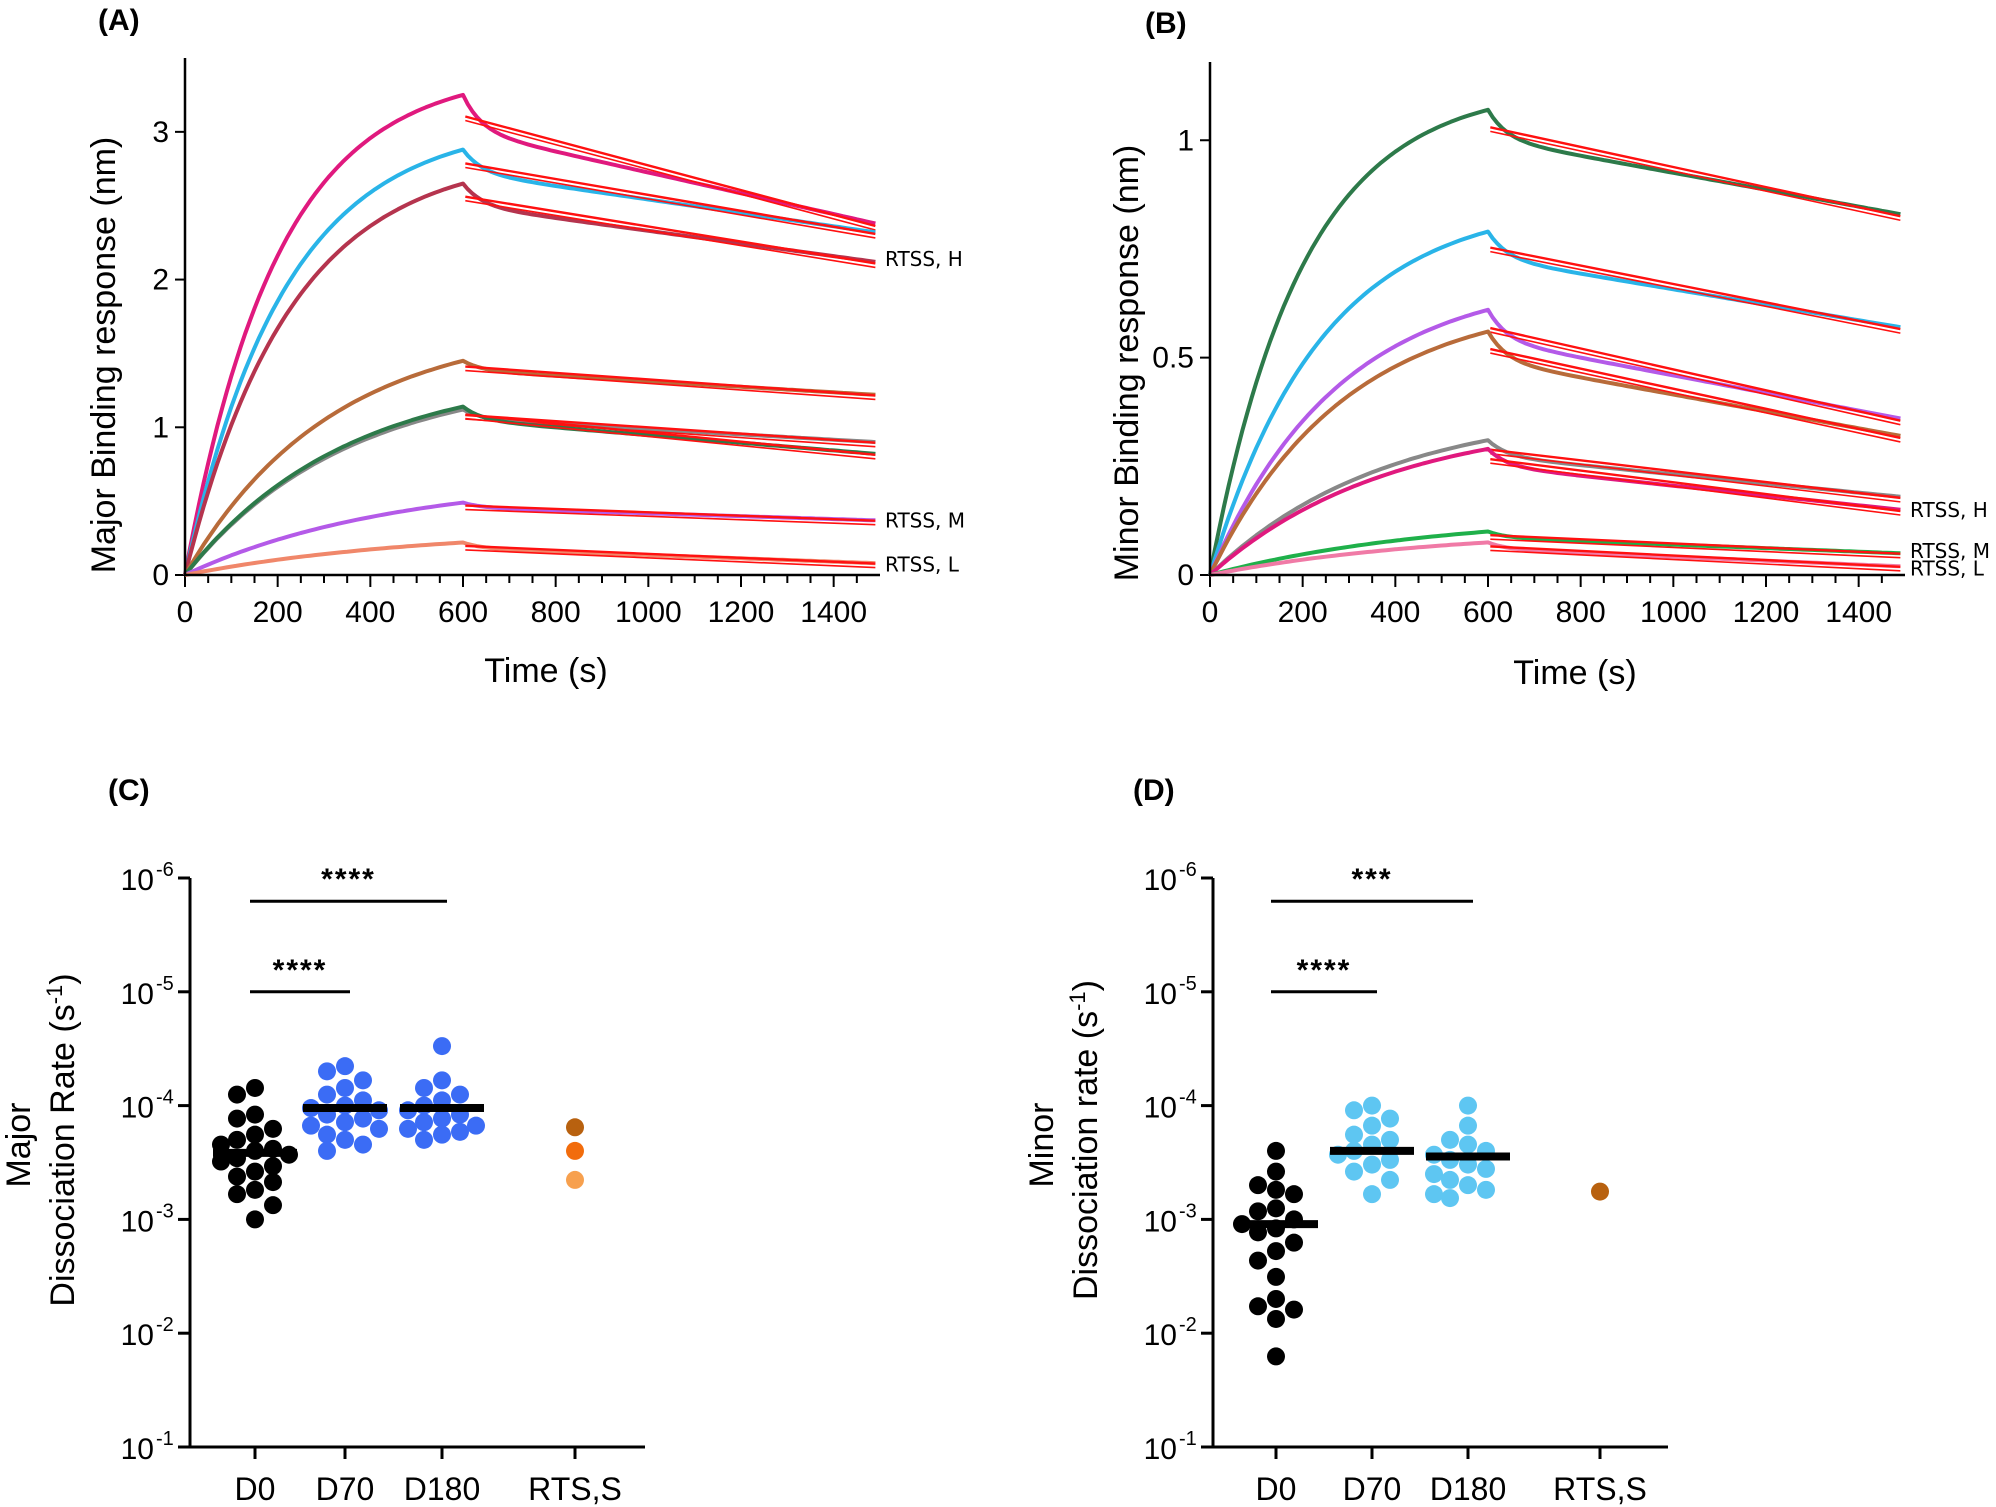 This screenshot has height=1507, width=1996. What do you see at coordinates (556, 612) in the screenshot?
I see `x-tick-label: 800` at bounding box center [556, 612].